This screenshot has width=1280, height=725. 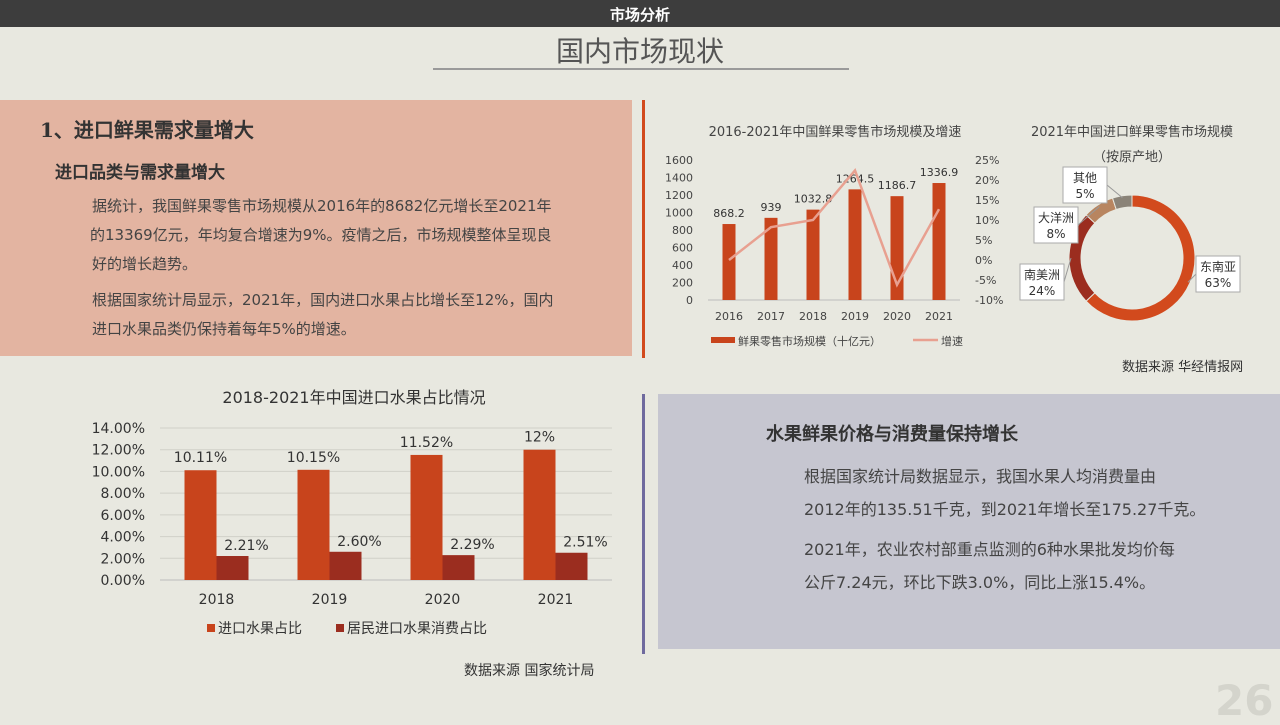 What do you see at coordinates (855, 178) in the screenshot?
I see `data-label: 1264.5` at bounding box center [855, 178].